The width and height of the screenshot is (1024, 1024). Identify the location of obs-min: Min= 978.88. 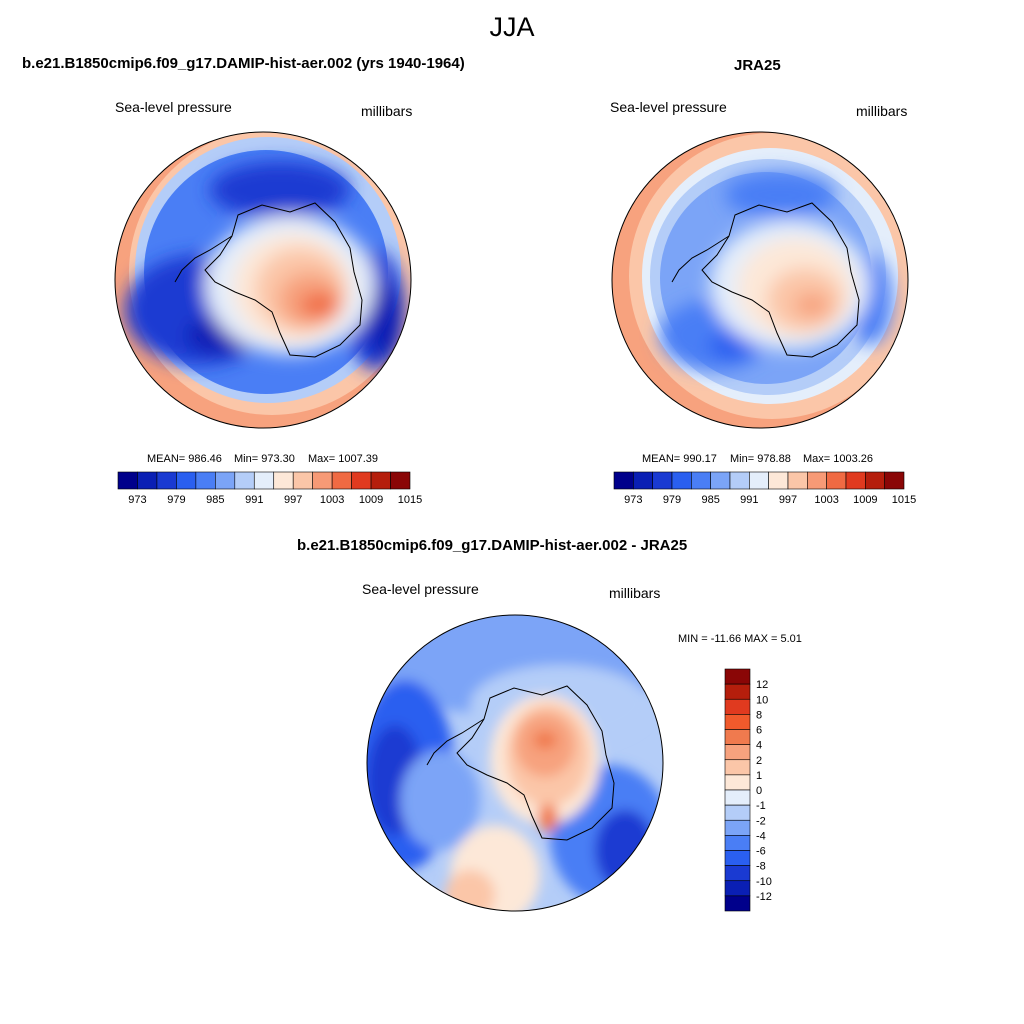
(760, 459).